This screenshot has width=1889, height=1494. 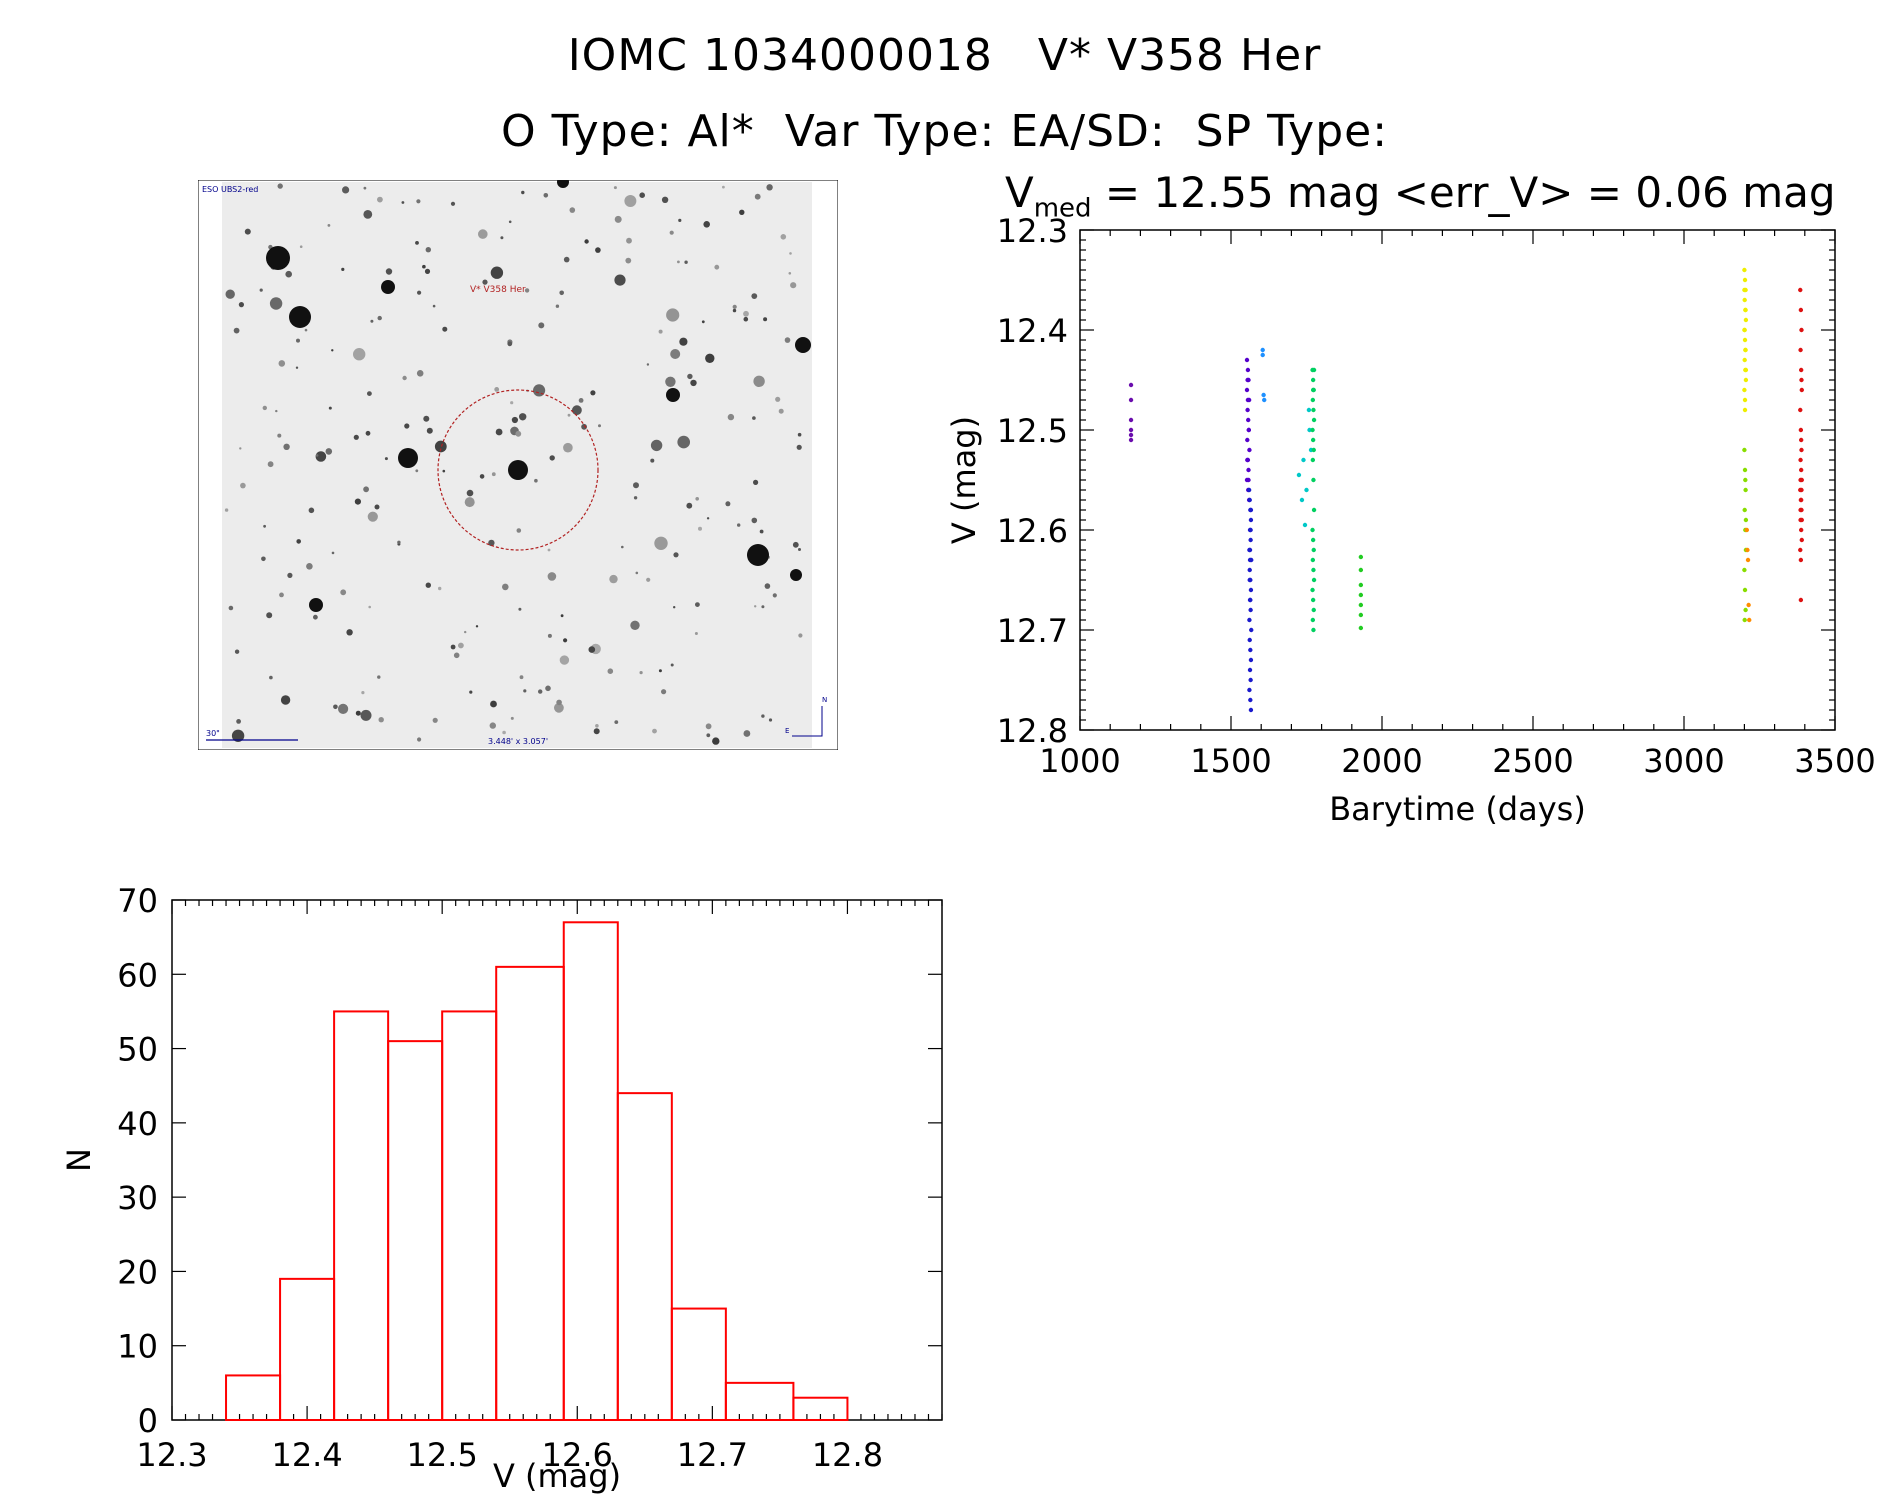 What do you see at coordinates (1457, 809) in the screenshot?
I see `x-axis-label: Barytime (days)` at bounding box center [1457, 809].